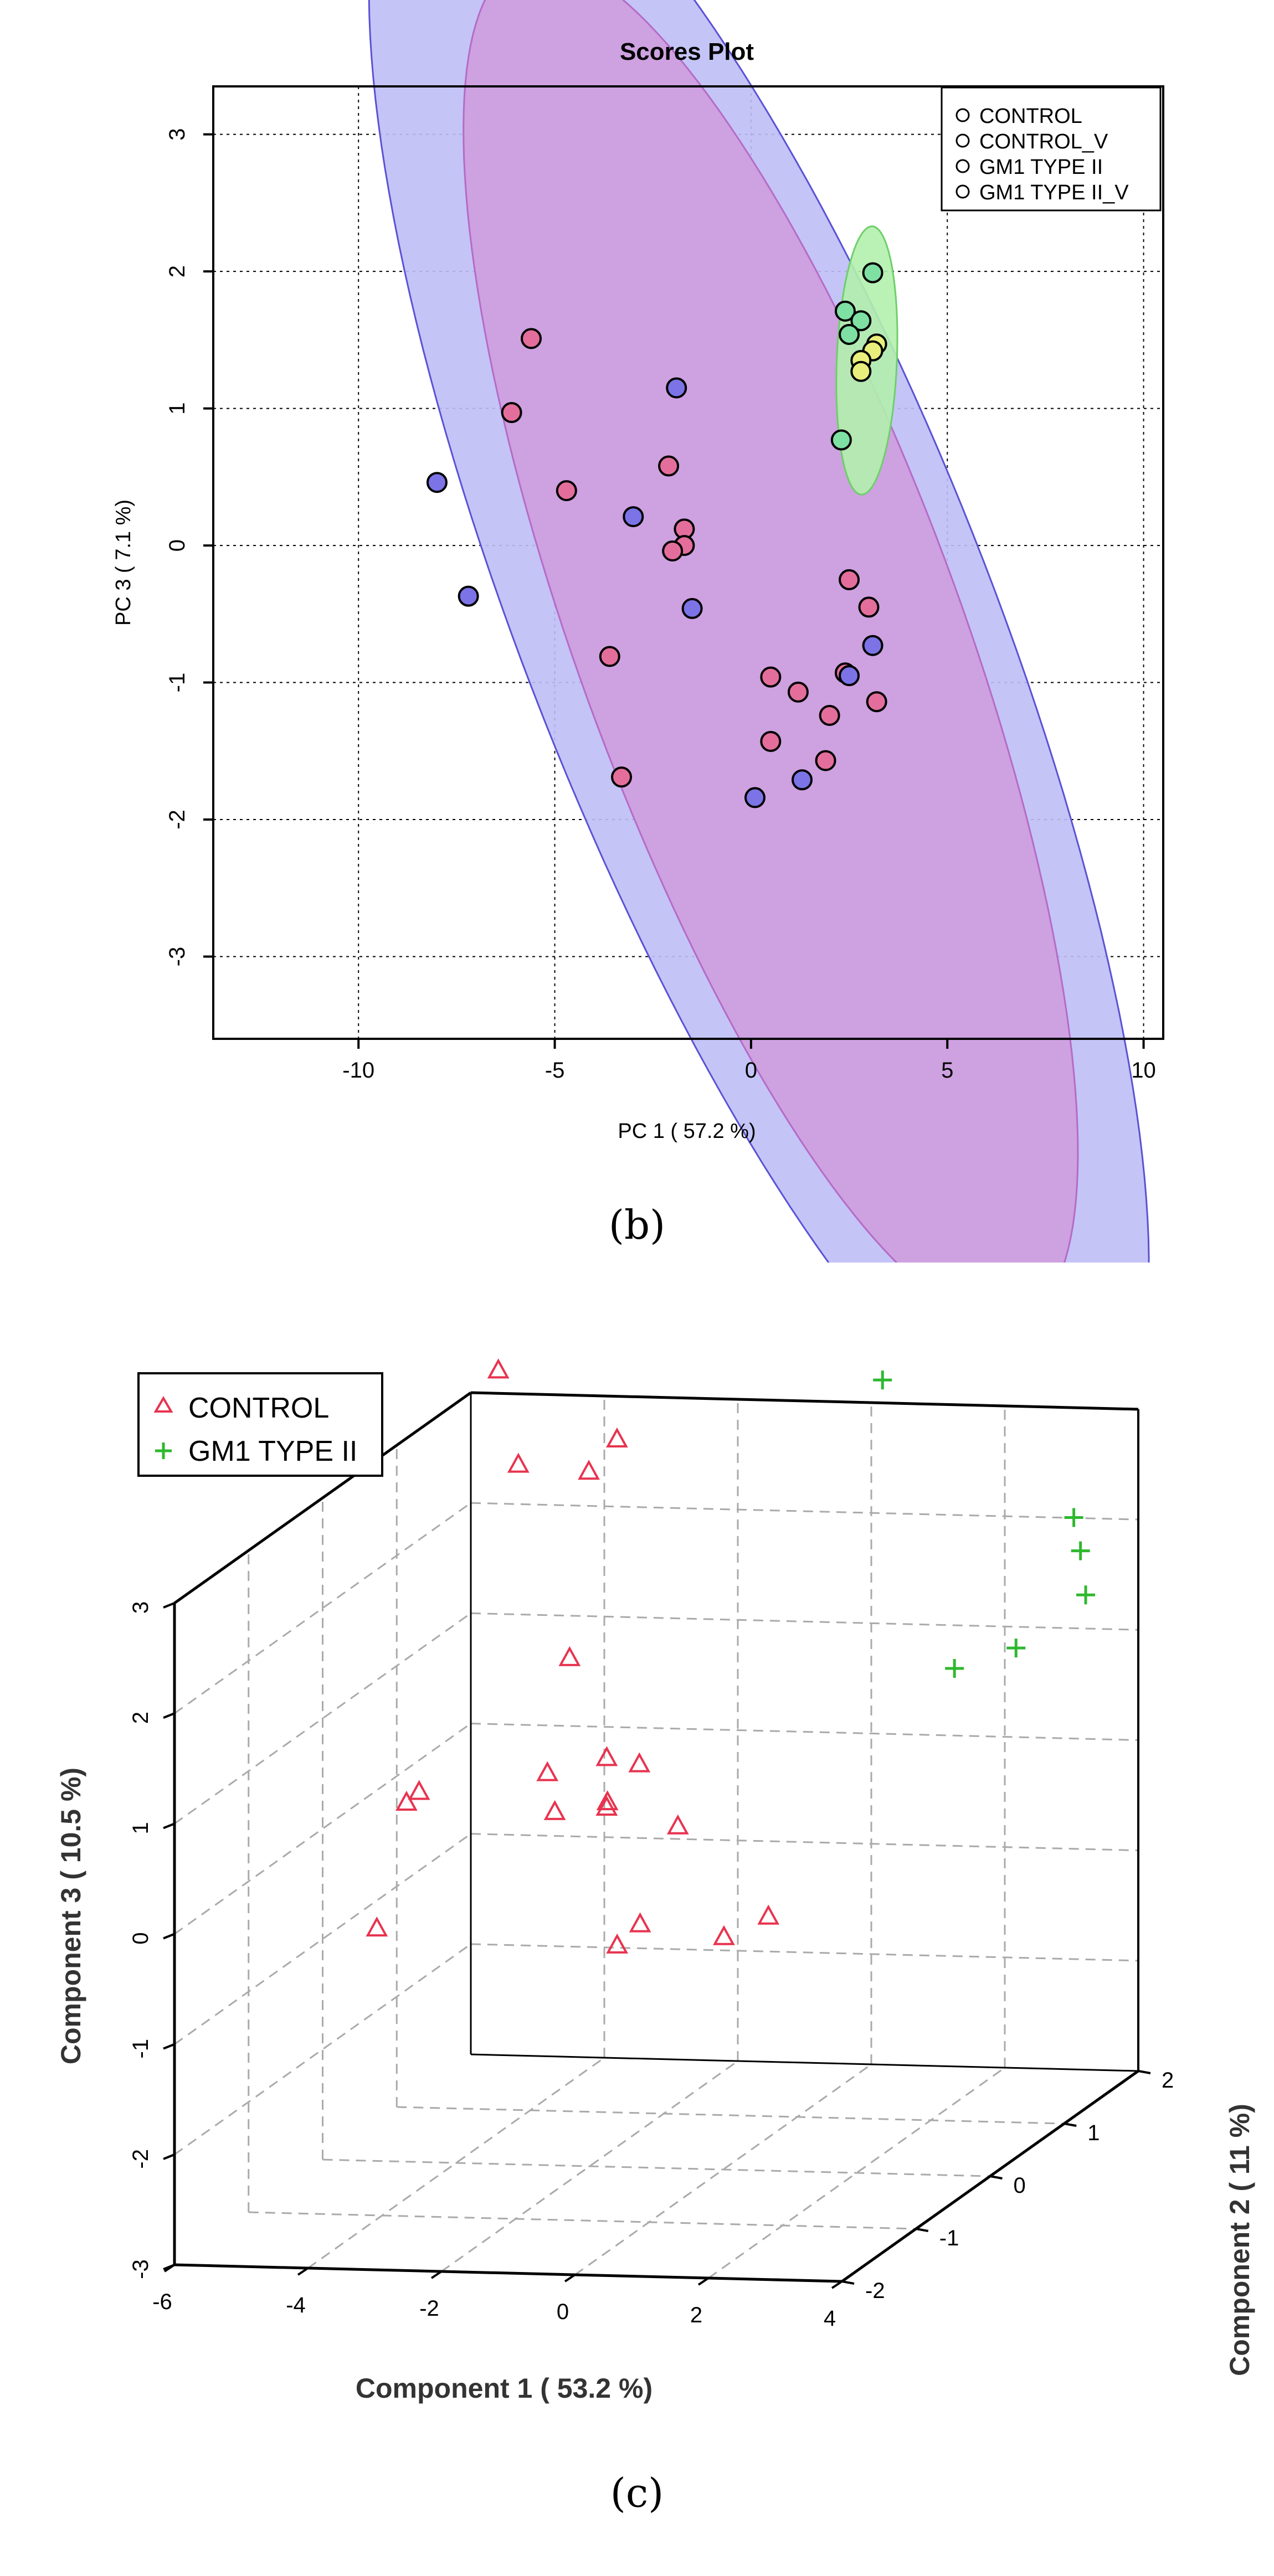 Image resolution: width=1274 pixels, height=2576 pixels. I want to click on x-tick-label: -5, so click(555, 1070).